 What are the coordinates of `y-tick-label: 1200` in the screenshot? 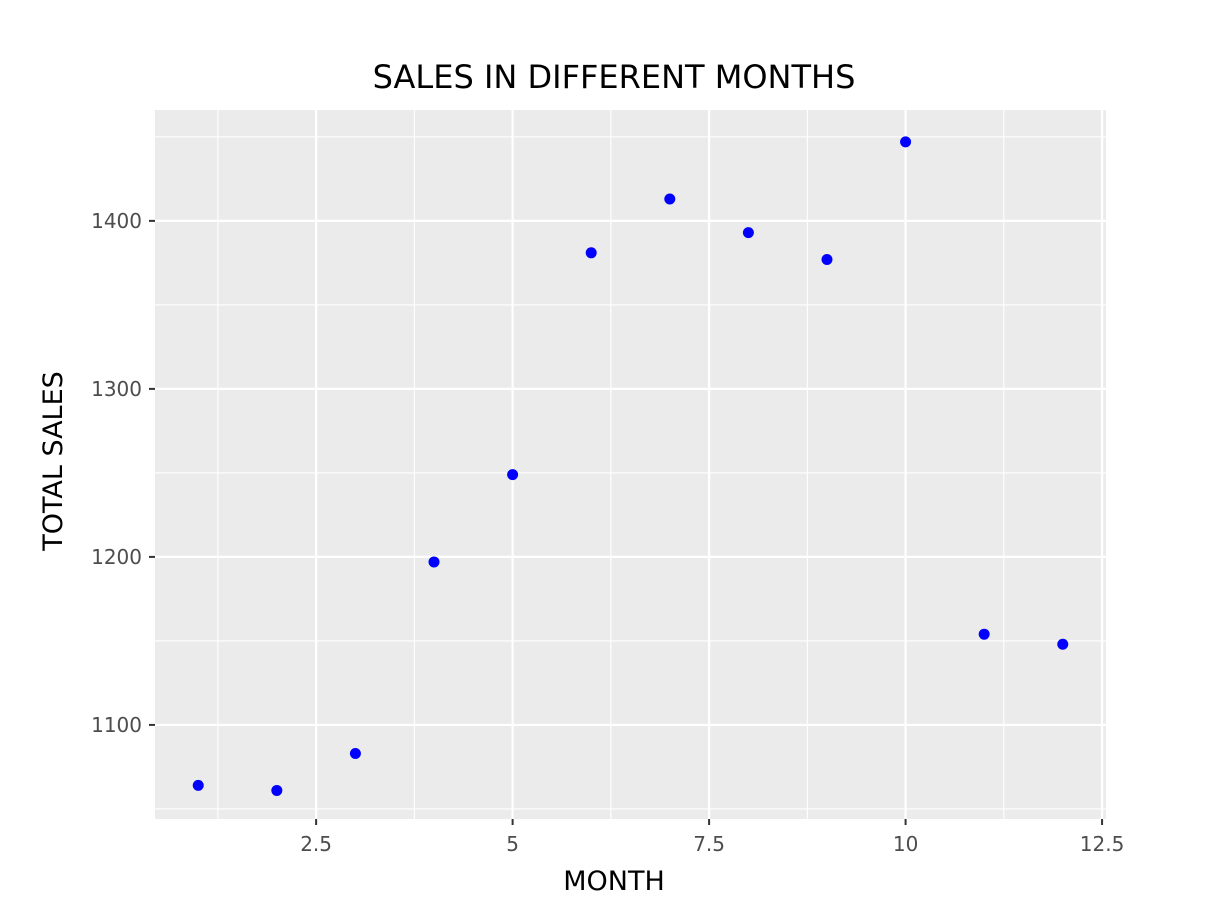 It's located at (116, 557).